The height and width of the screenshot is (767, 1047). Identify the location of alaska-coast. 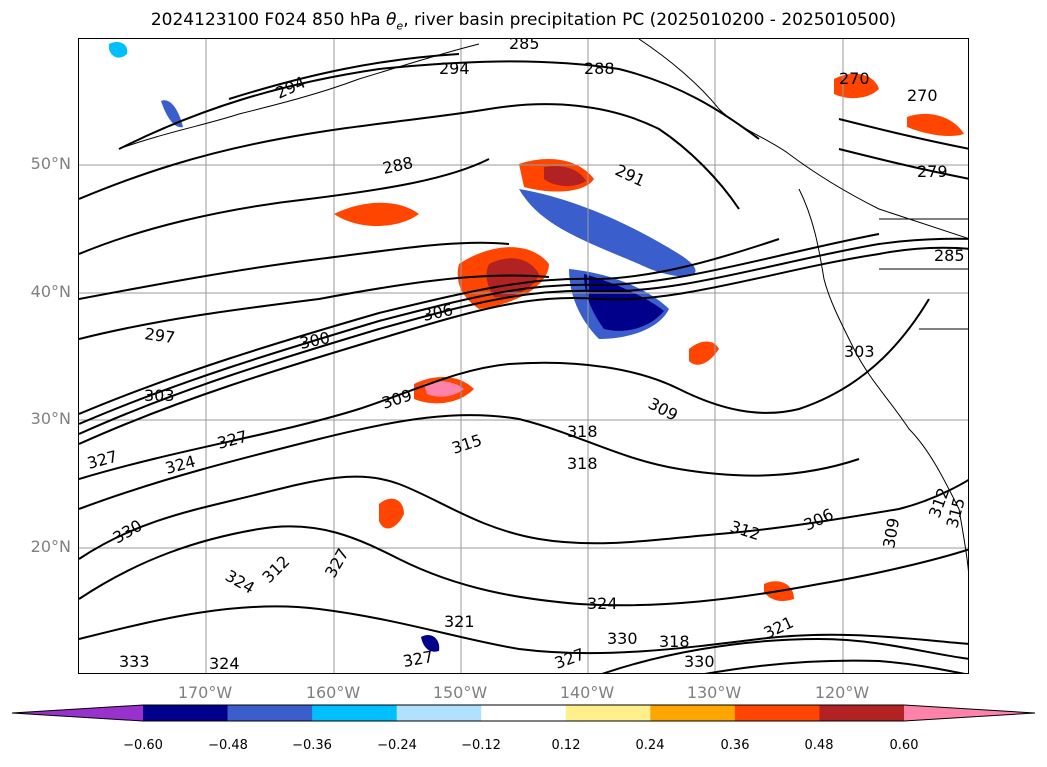
(803, 139).